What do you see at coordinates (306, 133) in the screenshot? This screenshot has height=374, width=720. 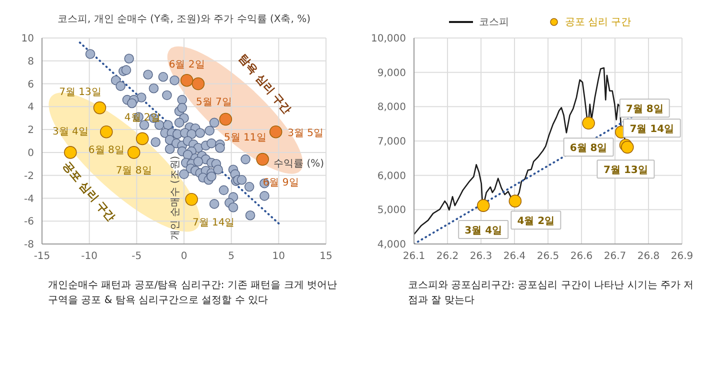 I see `data-label: 3월 5일` at bounding box center [306, 133].